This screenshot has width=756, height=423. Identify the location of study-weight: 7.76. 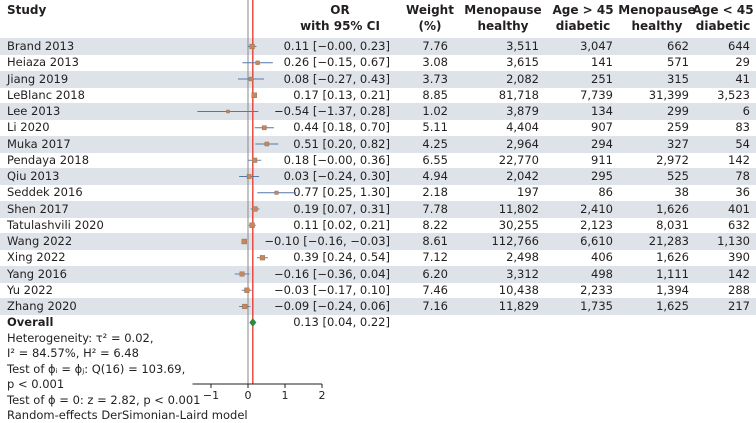
(435, 46).